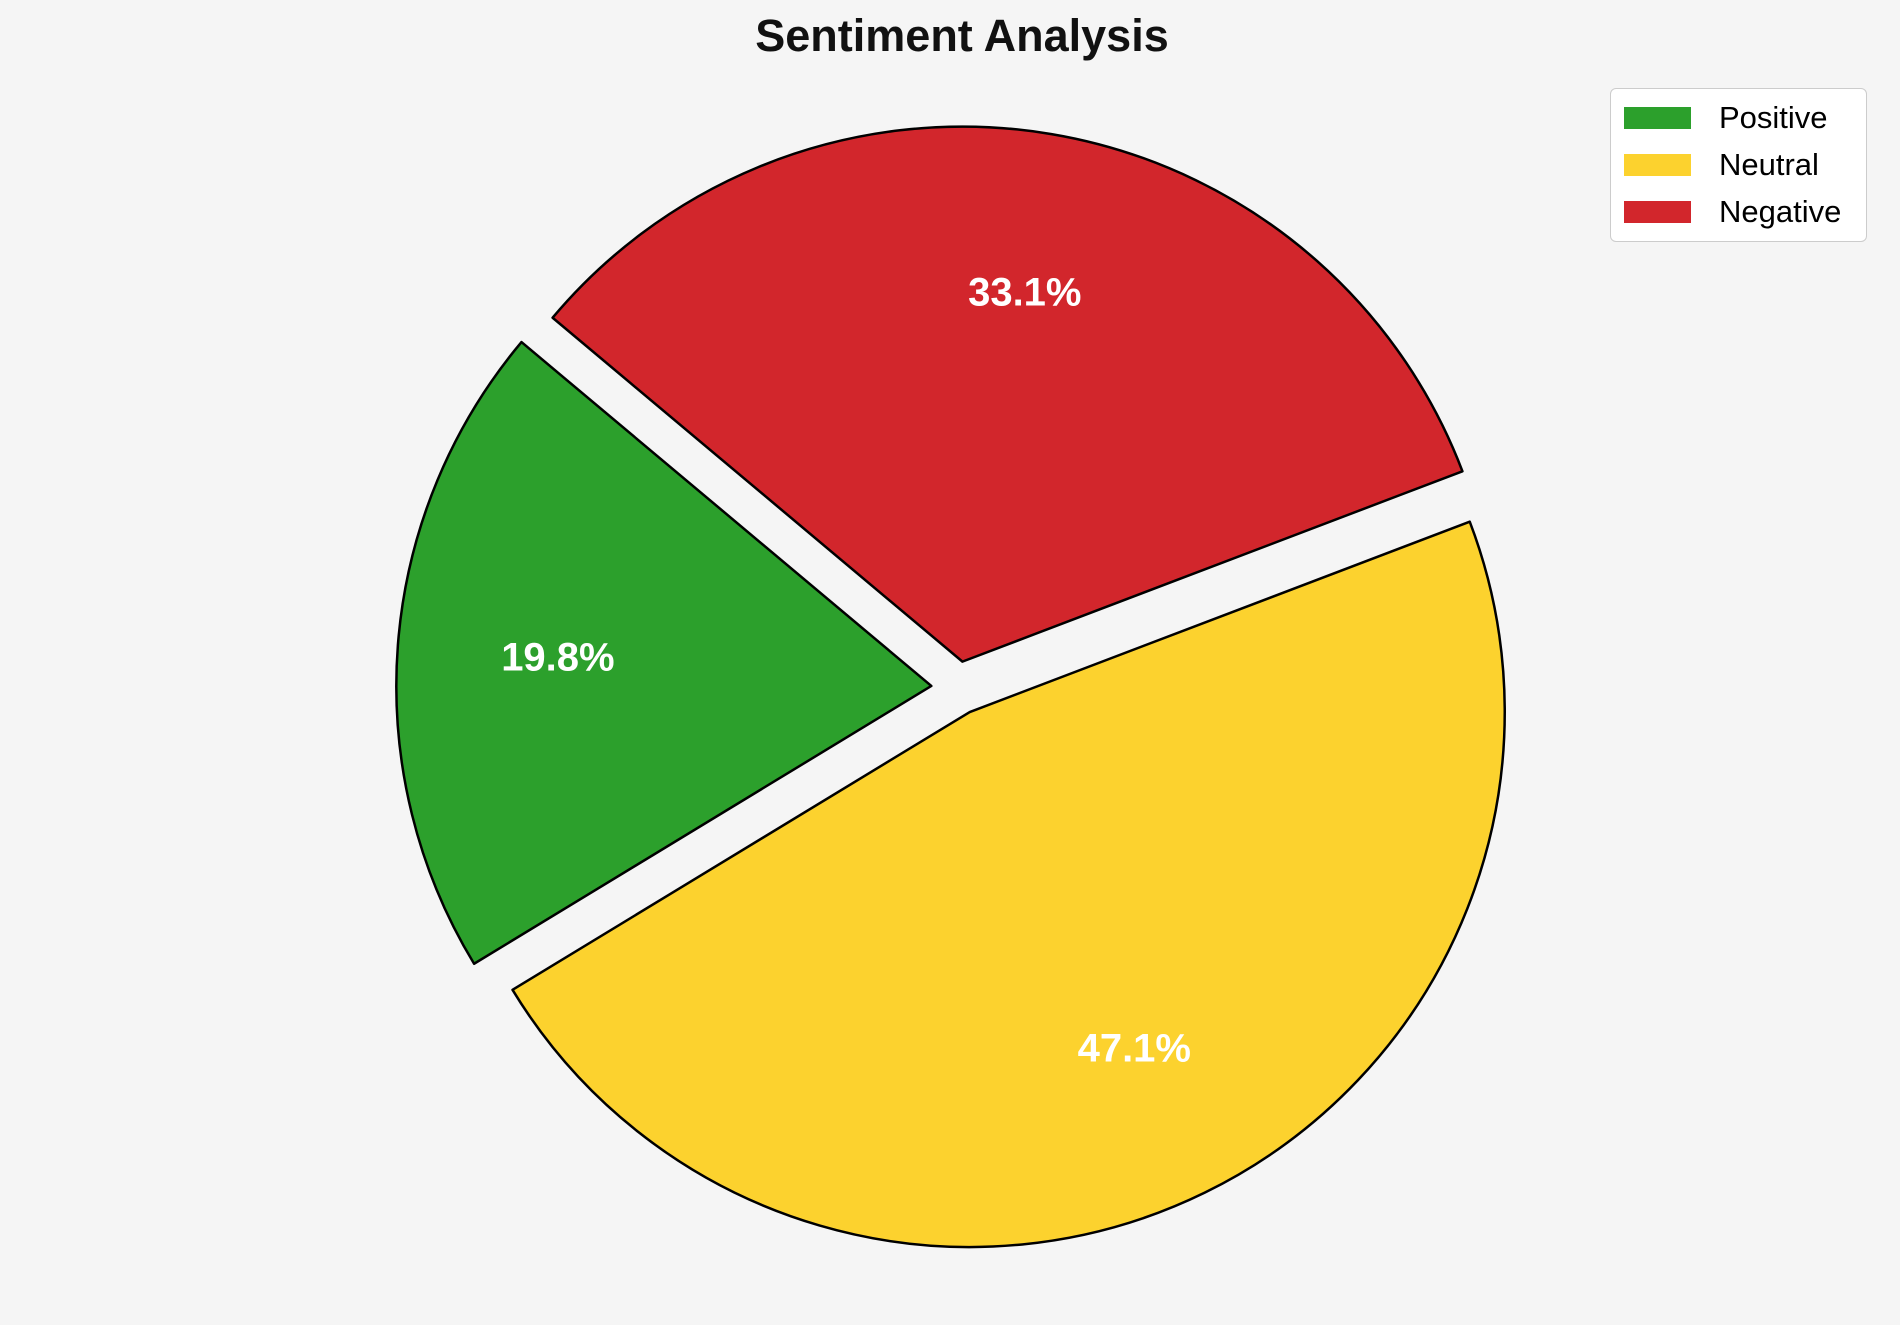  Describe the element at coordinates (1657, 117) in the screenshot. I see `legend-swatch-positive-icon` at that location.